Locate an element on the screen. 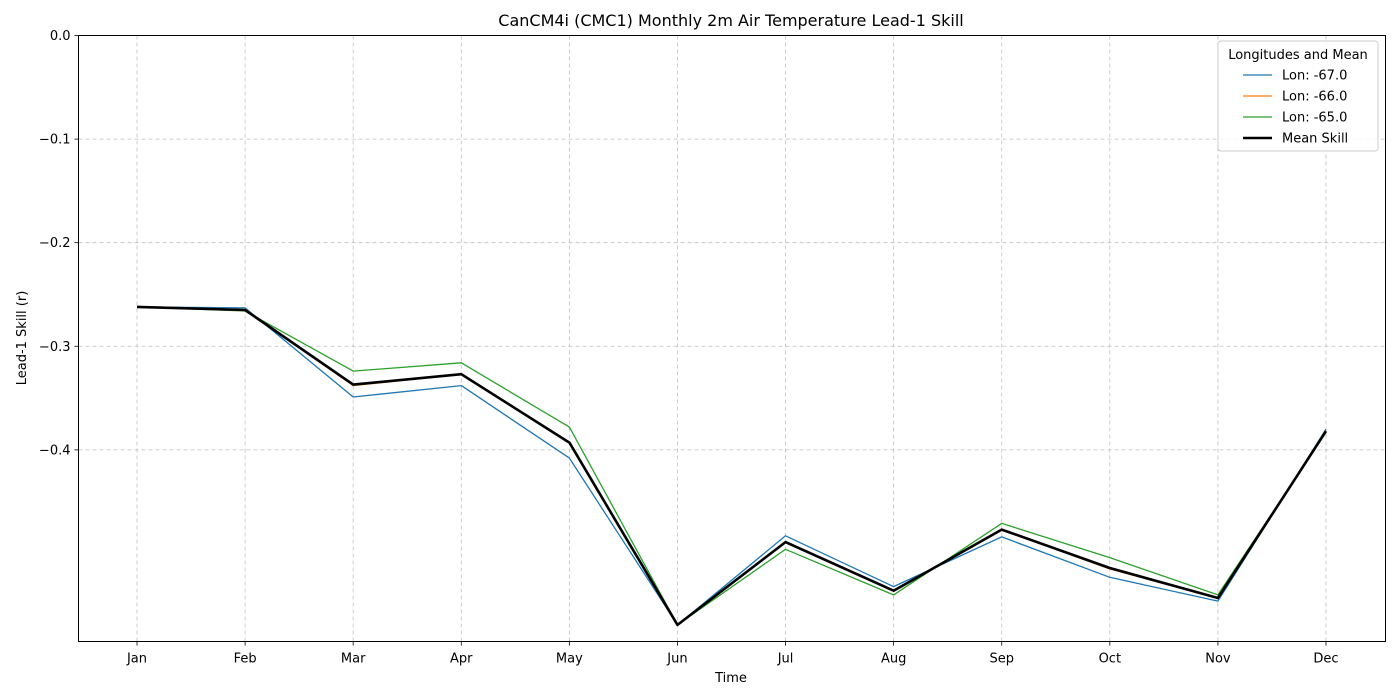  y-tick-label: 0.0 is located at coordinates (60, 36).